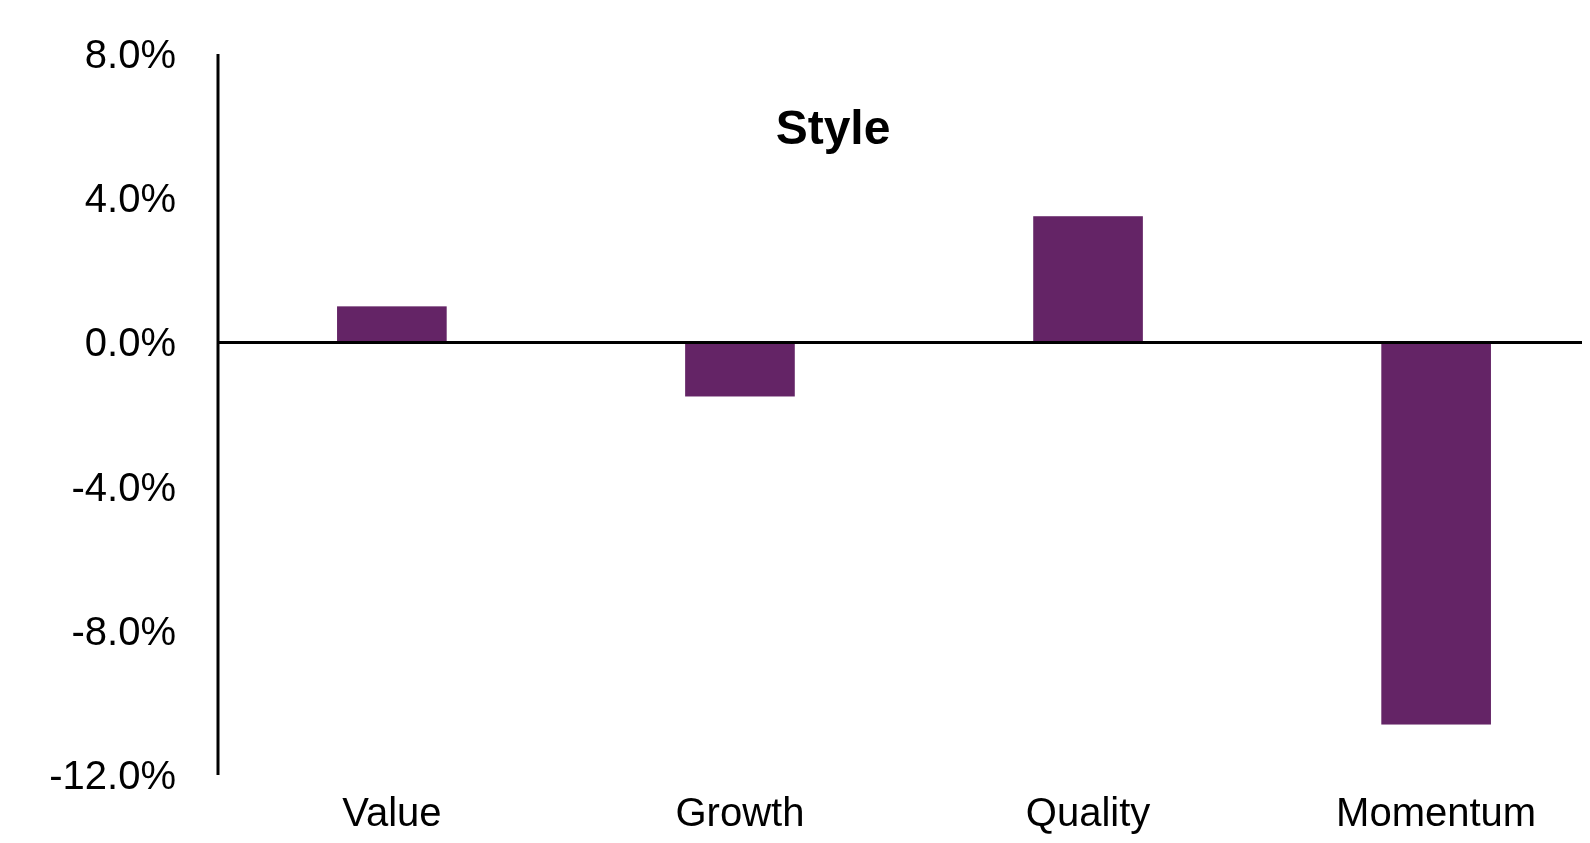 The width and height of the screenshot is (1590, 843). What do you see at coordinates (130, 54) in the screenshot?
I see `y-tick-label: 8.0%` at bounding box center [130, 54].